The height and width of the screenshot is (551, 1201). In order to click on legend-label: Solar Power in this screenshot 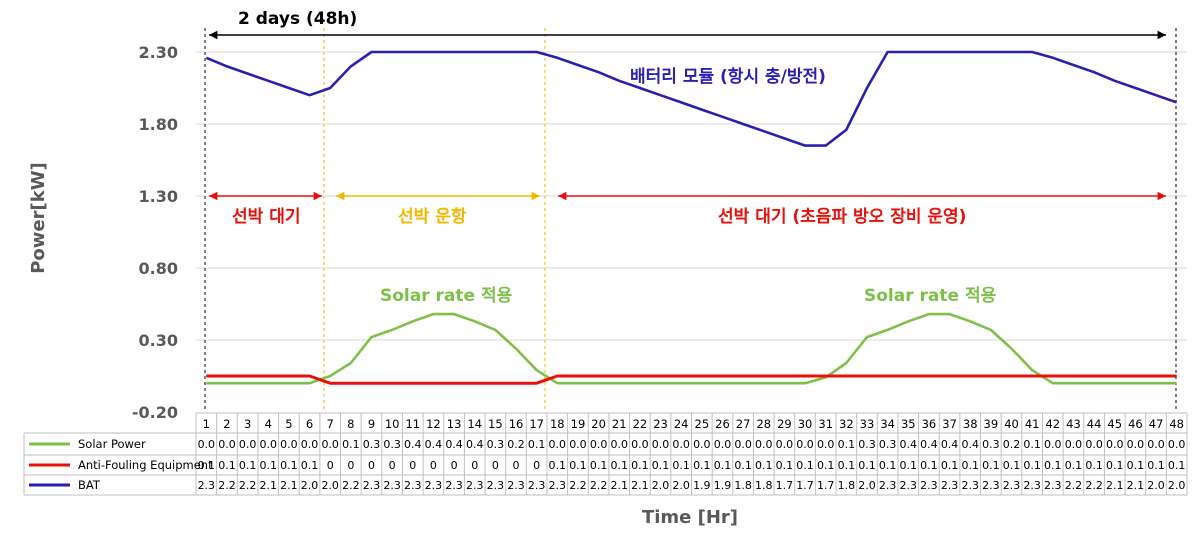, I will do `click(112, 444)`.